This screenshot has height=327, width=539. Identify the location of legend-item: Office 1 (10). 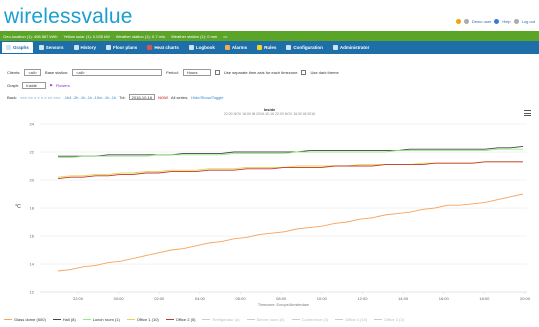
(142, 319).